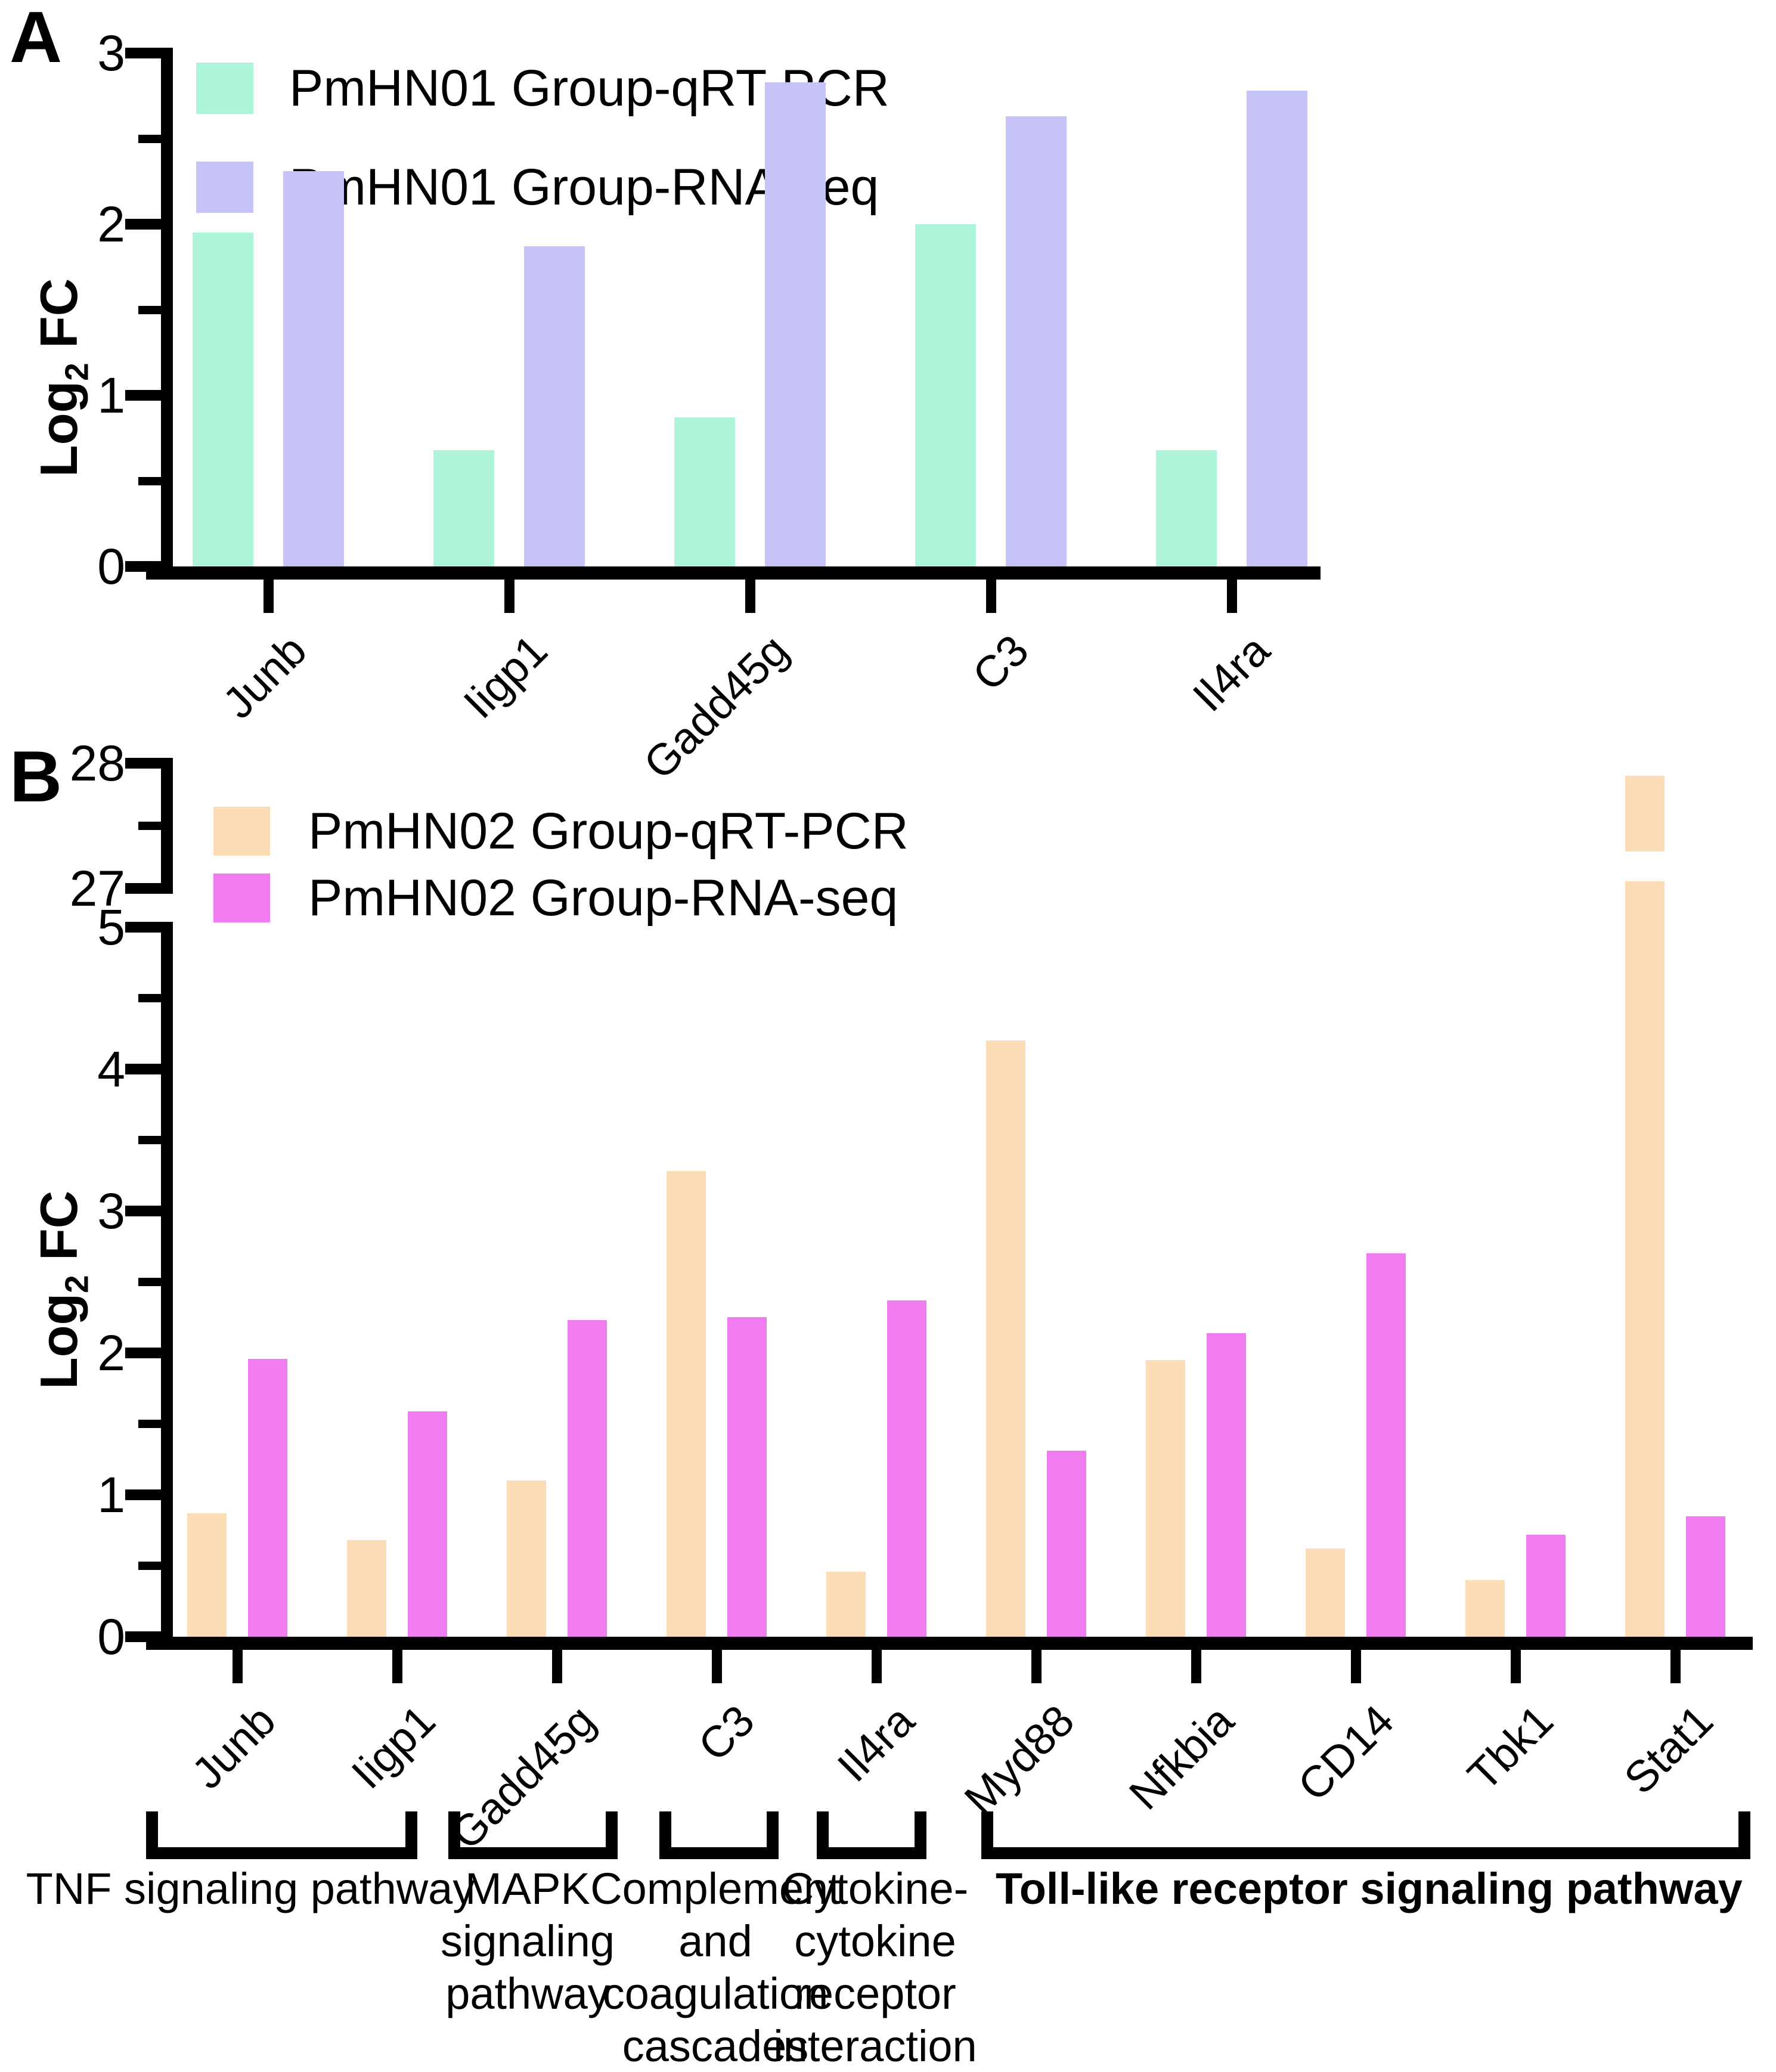 This screenshot has width=1776, height=2072. Describe the element at coordinates (1165, 1498) in the screenshot. I see `bar-Nfkbia-qrtpcr` at that location.